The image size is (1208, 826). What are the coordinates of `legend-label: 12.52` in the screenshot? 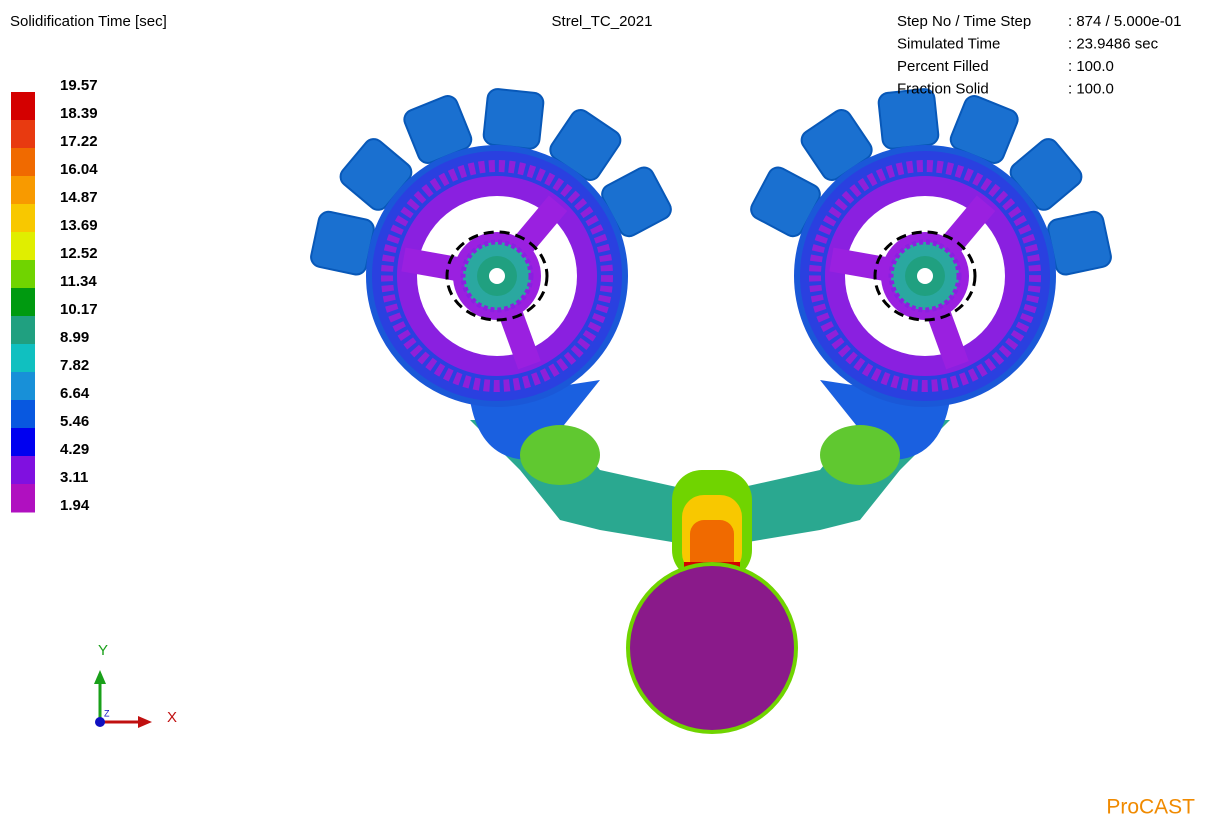 It's located at (79, 253).